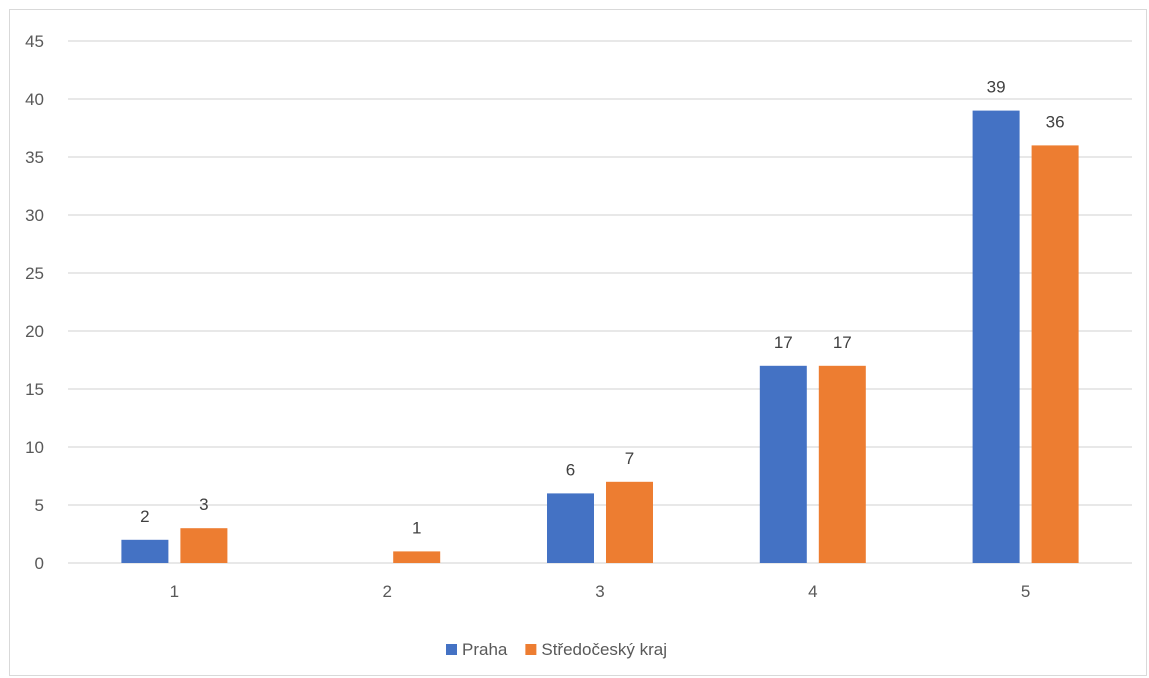  I want to click on legend-label-praha: Praha, so click(485, 649).